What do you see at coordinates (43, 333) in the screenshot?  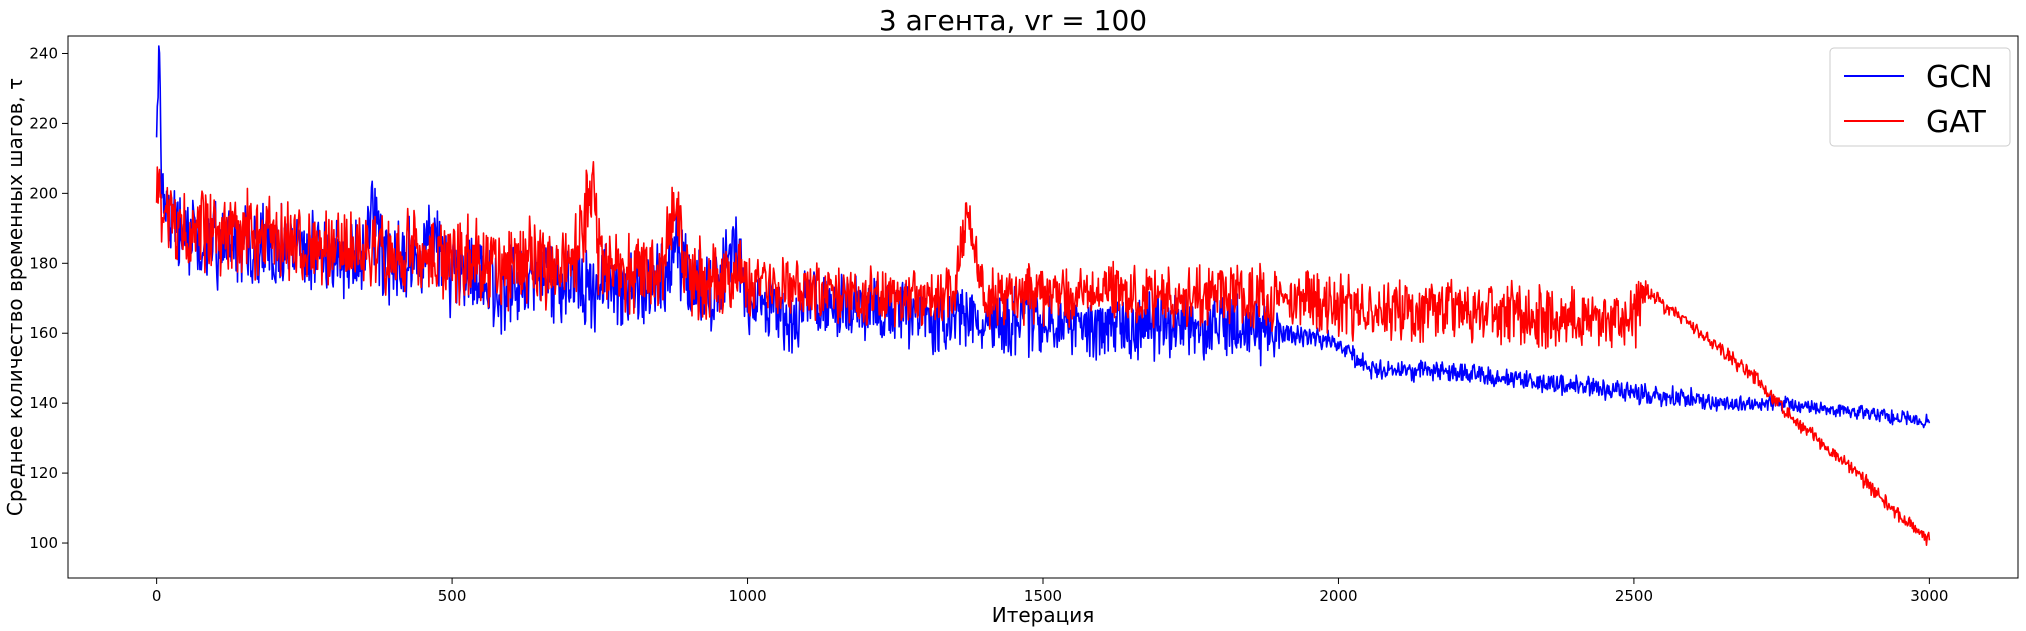 I see `y-tick-label: 160` at bounding box center [43, 333].